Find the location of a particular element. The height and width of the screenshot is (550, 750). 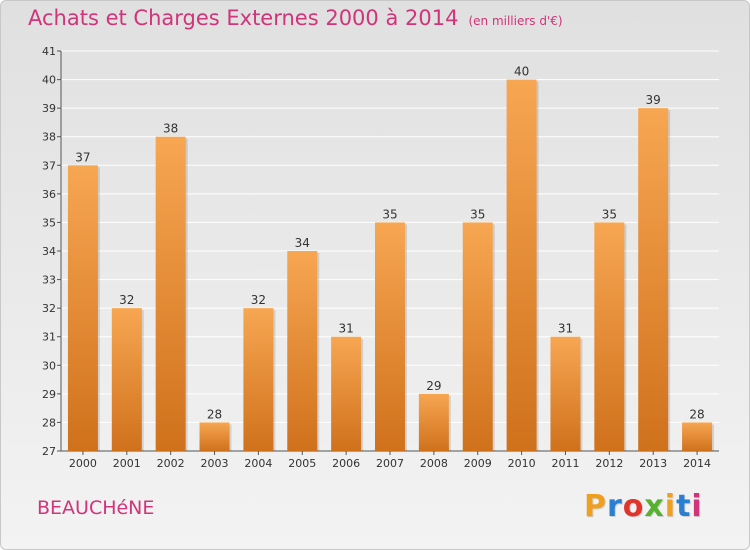

logo-letter: o is located at coordinates (633, 506).